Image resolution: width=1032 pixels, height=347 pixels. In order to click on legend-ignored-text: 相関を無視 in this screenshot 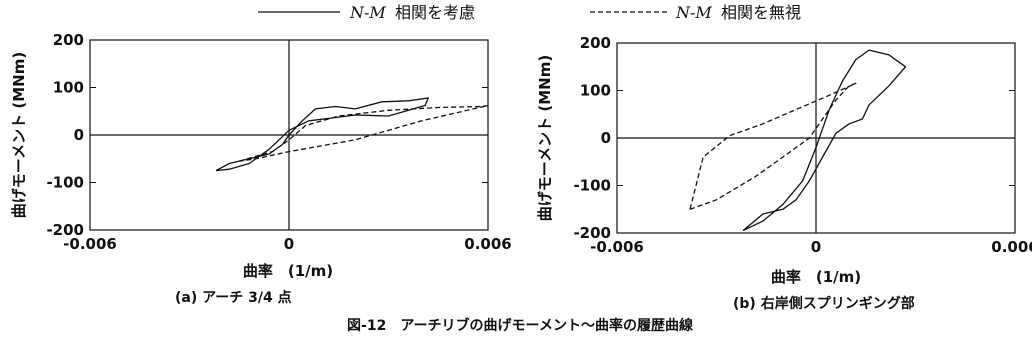, I will do `click(761, 12)`.